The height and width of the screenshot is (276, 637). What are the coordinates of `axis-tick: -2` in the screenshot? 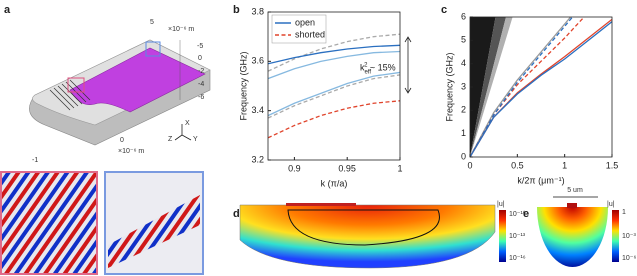 It's located at (201, 71).